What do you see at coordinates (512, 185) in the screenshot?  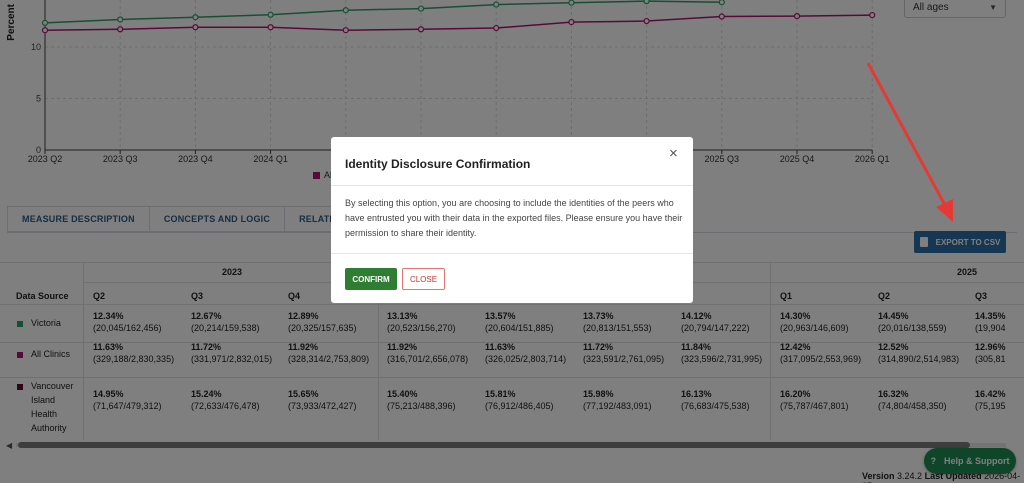 I see `modal-header-divider` at bounding box center [512, 185].